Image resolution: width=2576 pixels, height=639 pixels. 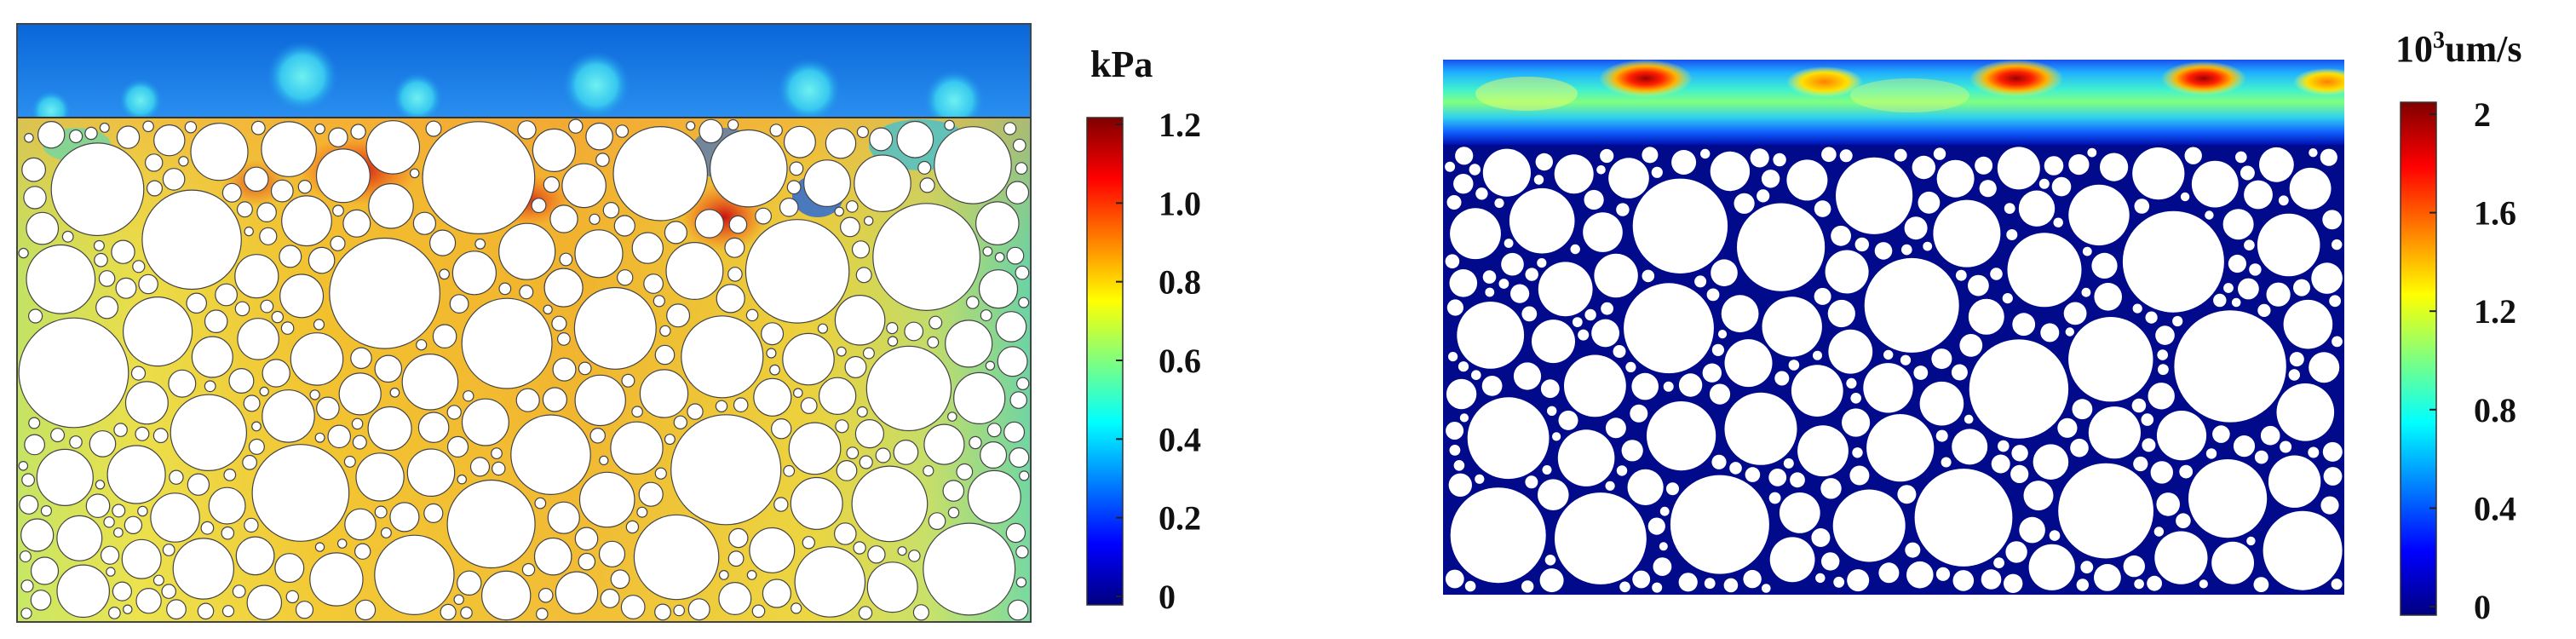 What do you see at coordinates (524, 71) in the screenshot?
I see `free-flow-region` at bounding box center [524, 71].